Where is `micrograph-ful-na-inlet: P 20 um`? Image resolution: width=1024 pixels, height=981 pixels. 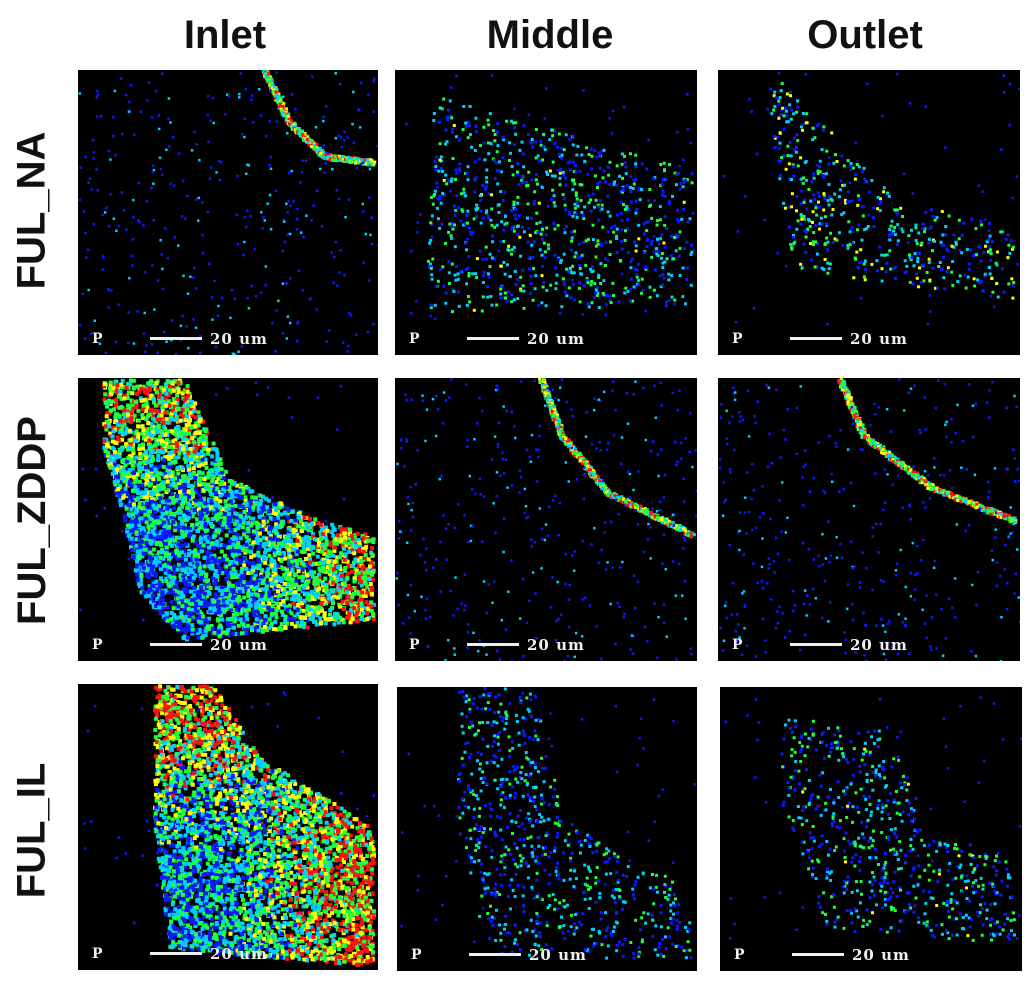
micrograph-ful-na-inlet: P 20 um is located at coordinates (228, 212).